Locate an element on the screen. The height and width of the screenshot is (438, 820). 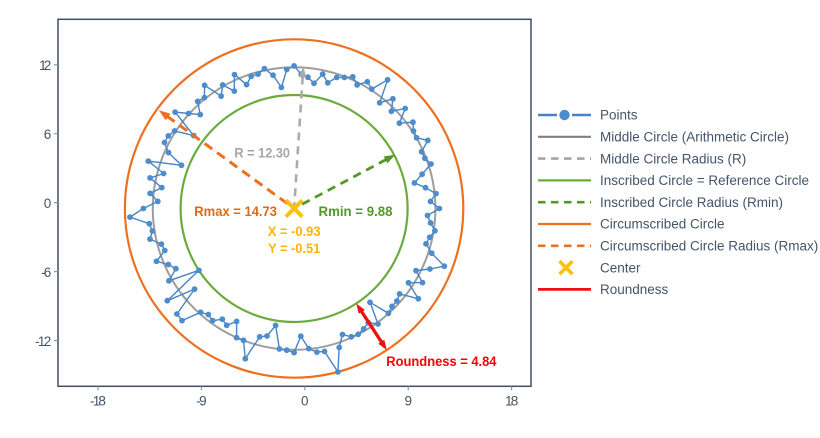
svg-text: -9 is located at coordinates (201, 400).